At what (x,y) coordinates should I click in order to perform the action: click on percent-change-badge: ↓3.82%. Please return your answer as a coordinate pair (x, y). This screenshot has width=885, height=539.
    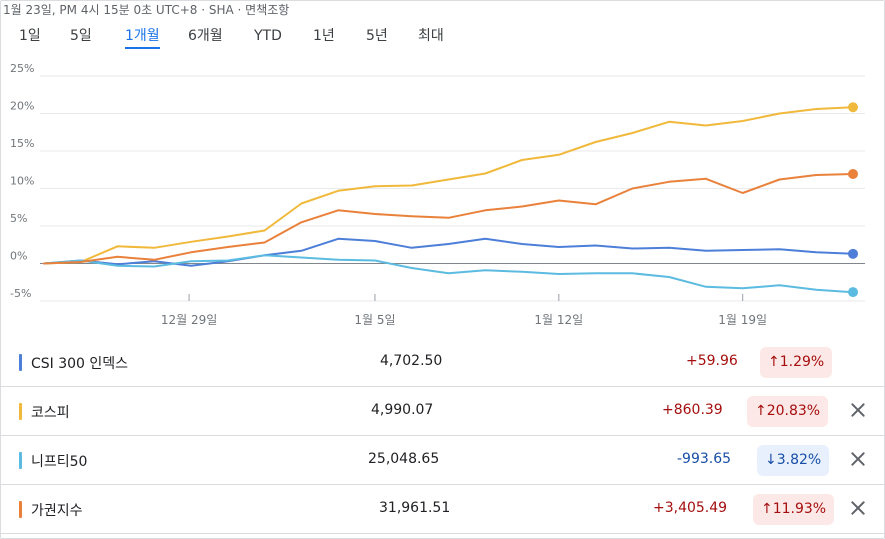
    Looking at the image, I should click on (793, 460).